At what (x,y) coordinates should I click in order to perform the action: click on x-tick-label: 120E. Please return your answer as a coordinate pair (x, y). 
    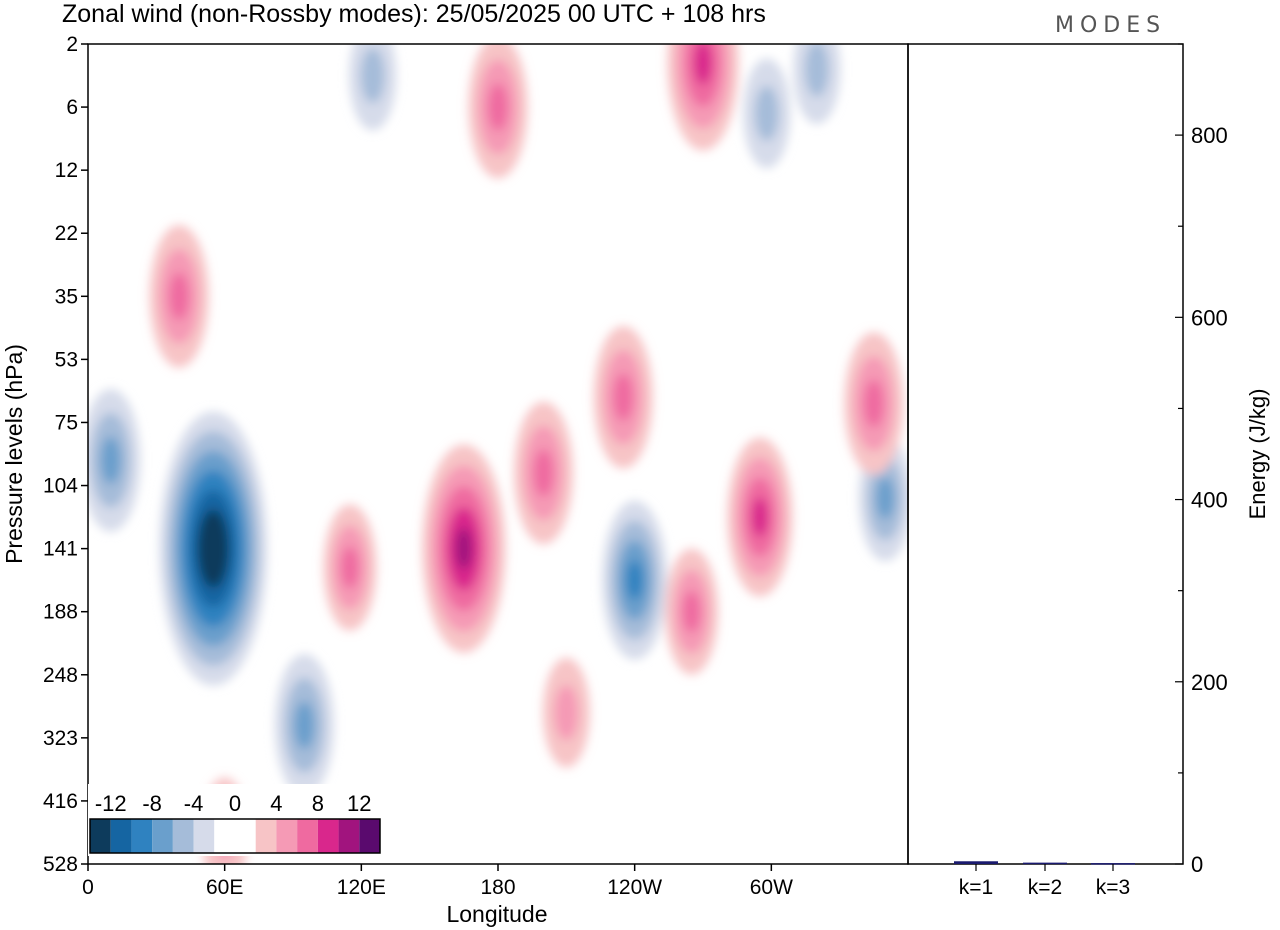
    Looking at the image, I should click on (361, 887).